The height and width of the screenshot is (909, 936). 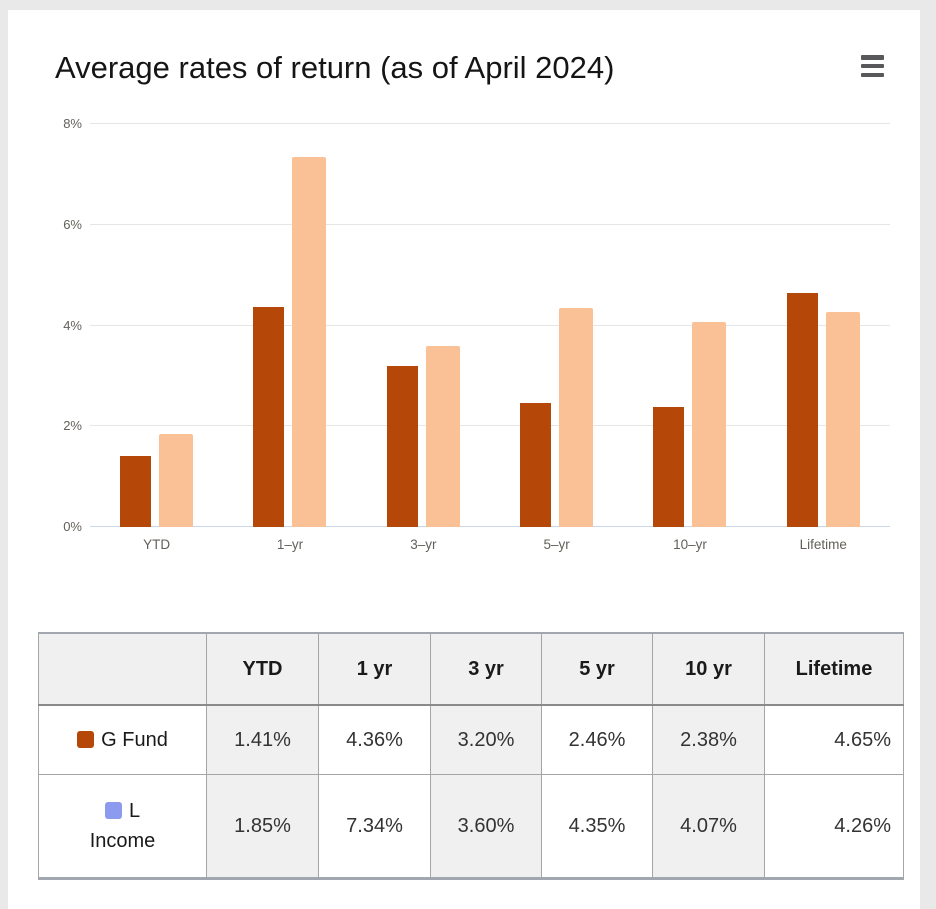 I want to click on table-header: YTD 1 yr 3 yr 5 yr 10 yr Lifetime, so click(x=471, y=669).